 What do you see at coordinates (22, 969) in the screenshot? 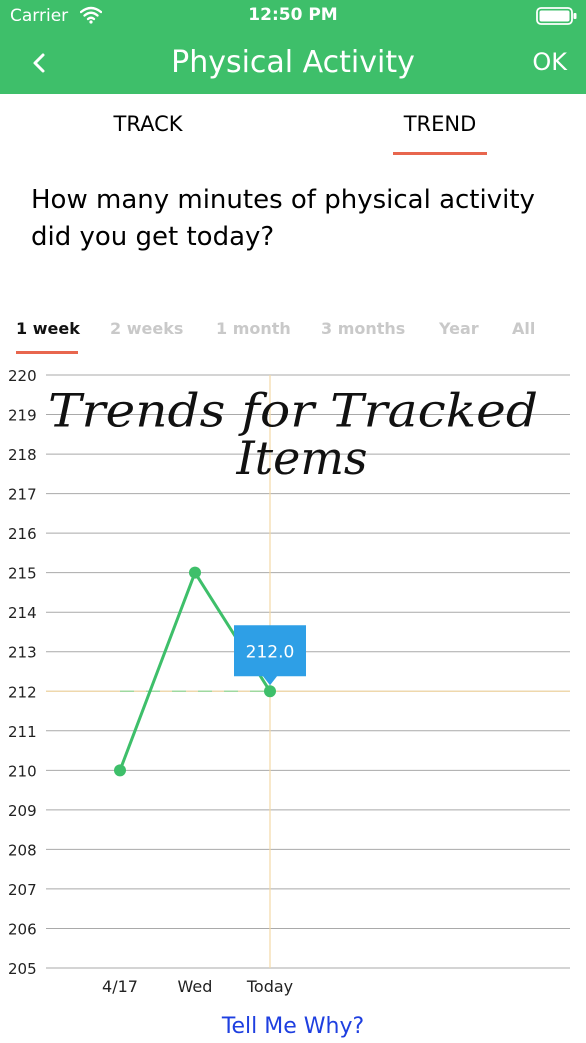
I see `y-tick-label: 205` at bounding box center [22, 969].